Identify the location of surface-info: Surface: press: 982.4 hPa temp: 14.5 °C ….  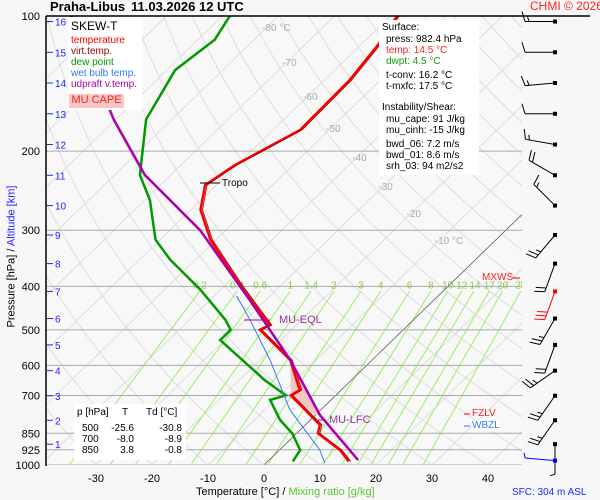
(429, 97).